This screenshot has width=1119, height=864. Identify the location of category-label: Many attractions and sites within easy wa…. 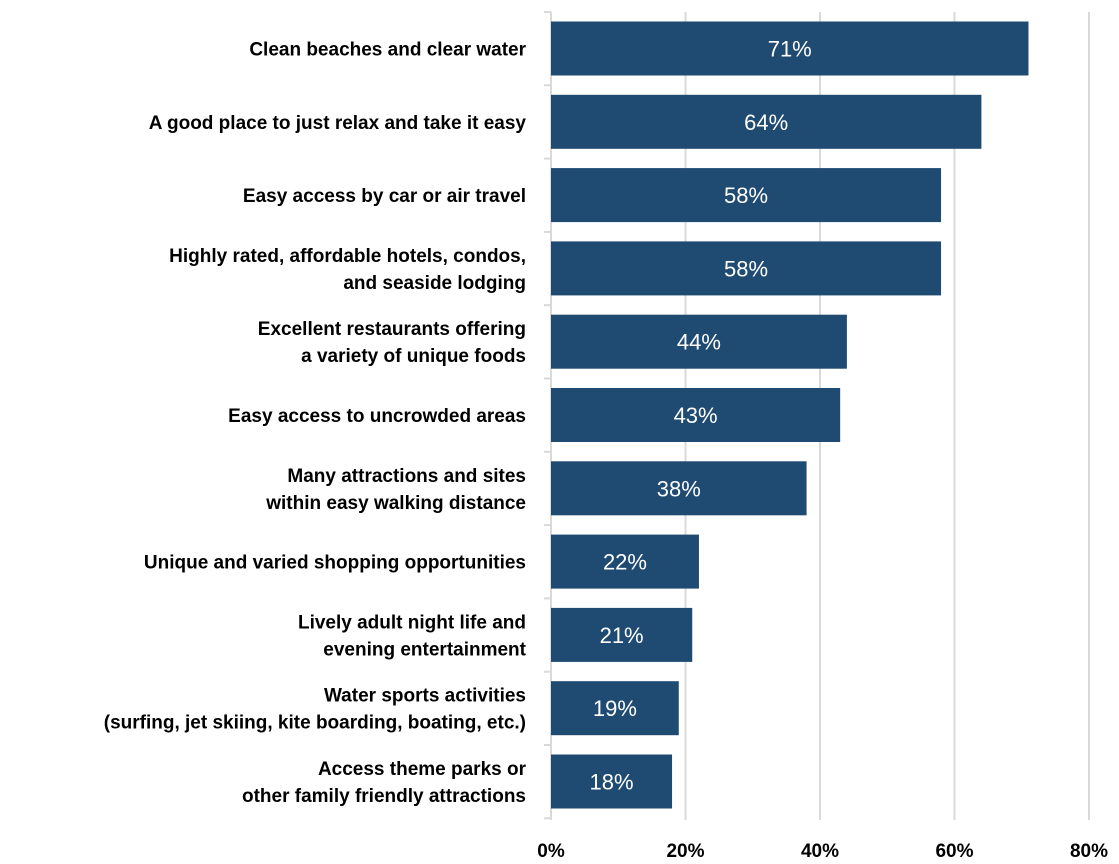
(395, 490).